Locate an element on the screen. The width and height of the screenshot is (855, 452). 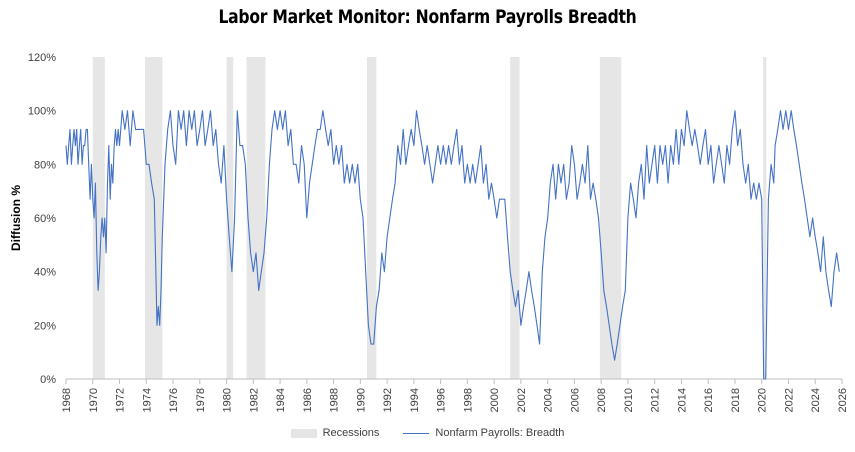
recession-swatch is located at coordinates (303, 433).